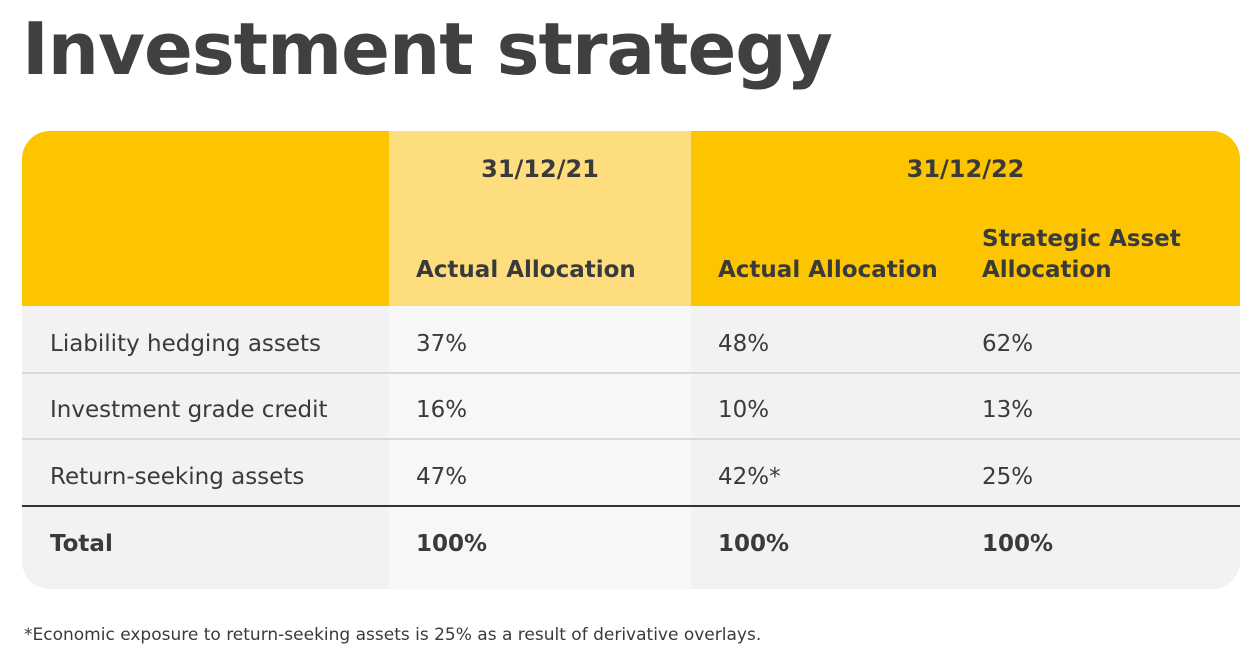 This screenshot has width=1254, height=670. I want to click on cell-liability-2022-actual: 48%, so click(744, 344).